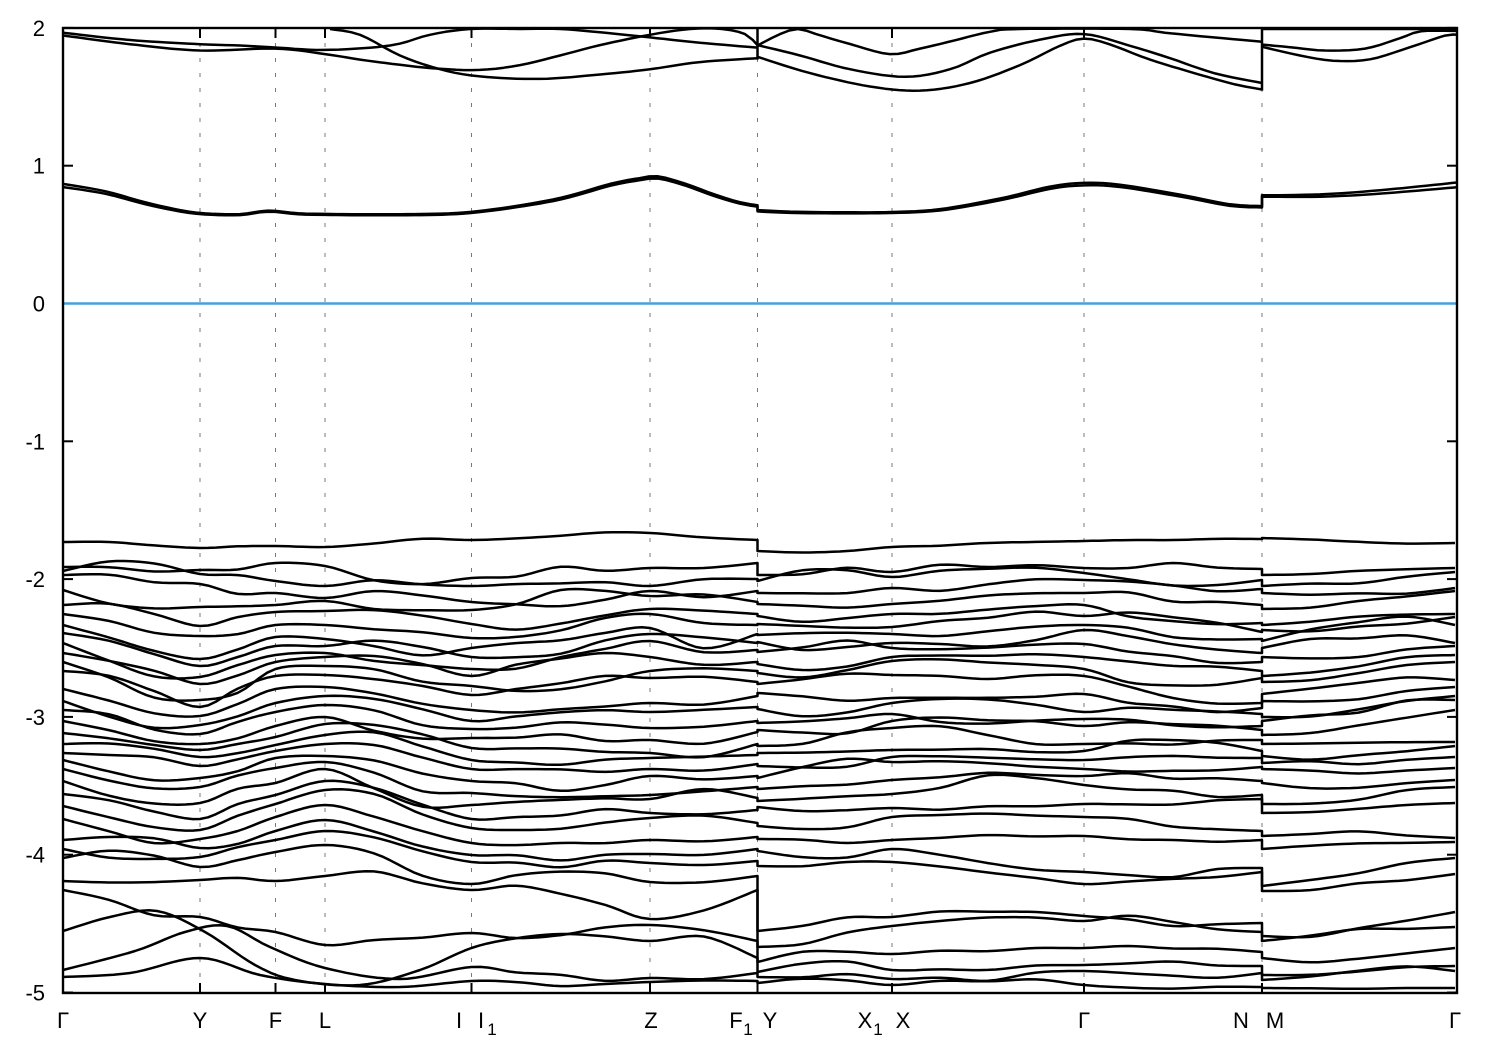 Image resolution: width=1500 pixels, height=1050 pixels. Describe the element at coordinates (39, 28) in the screenshot. I see `svg-text: 2` at that location.